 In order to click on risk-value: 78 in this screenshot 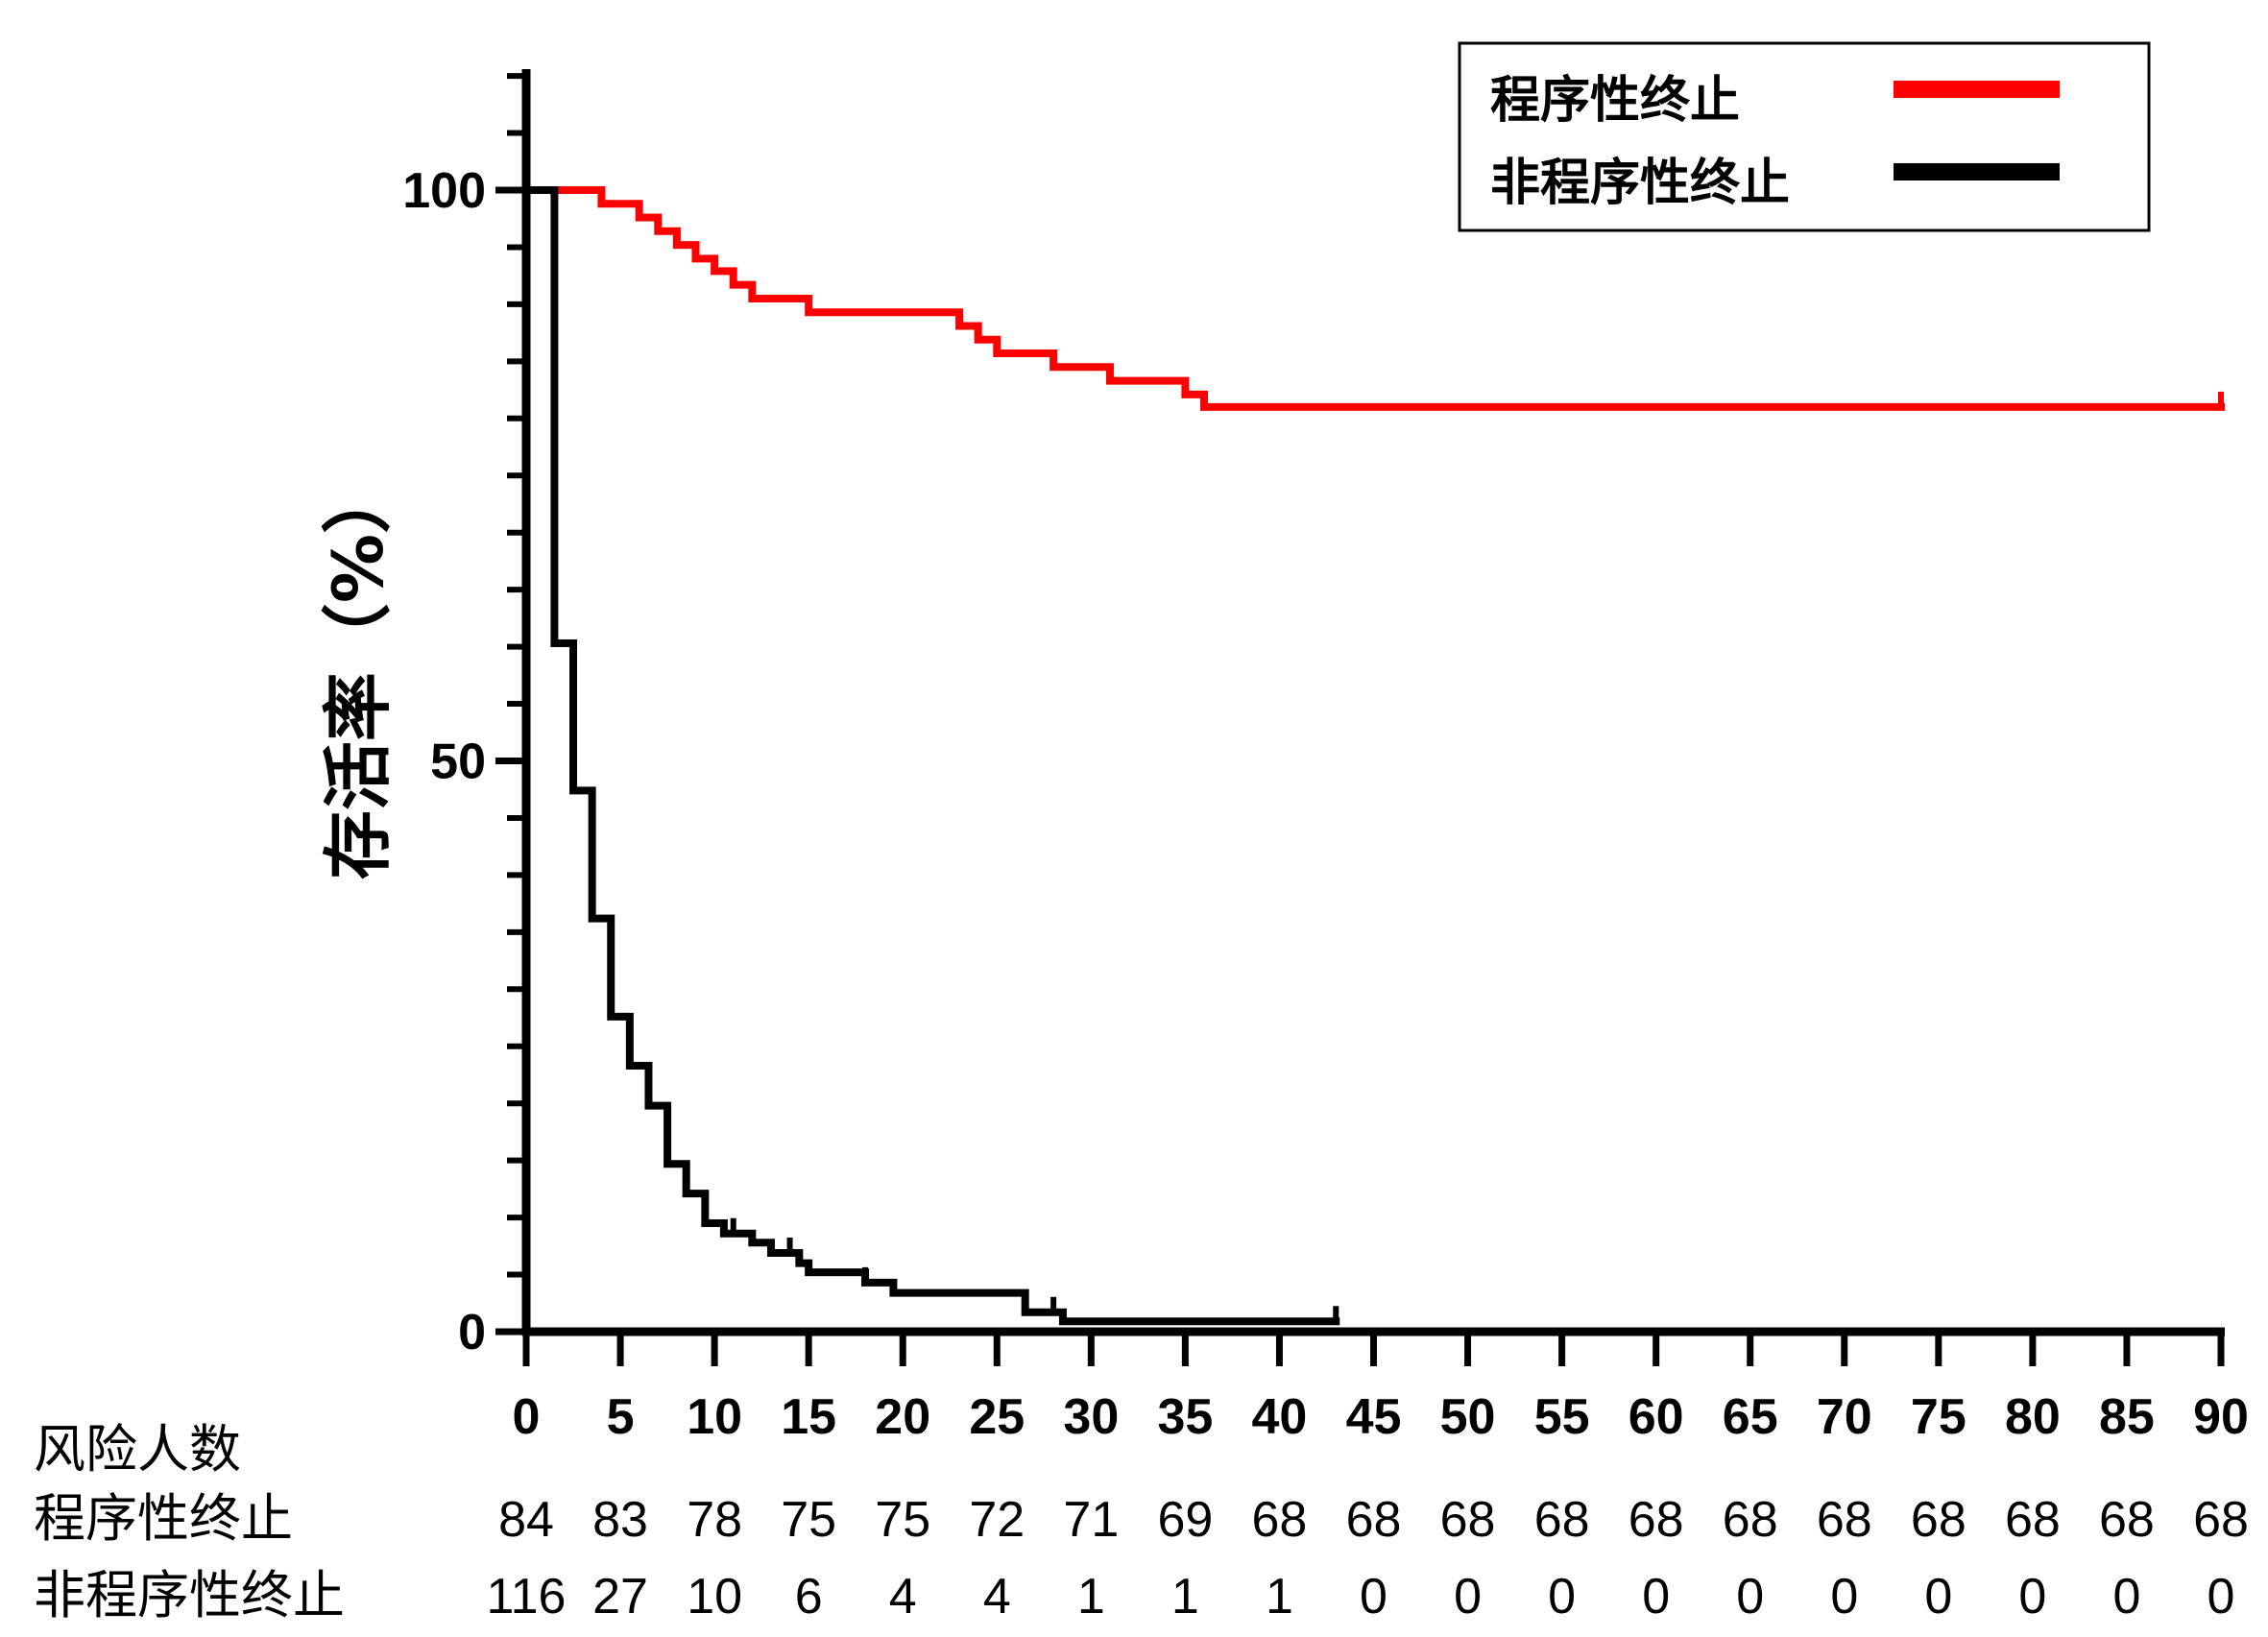, I will do `click(714, 1520)`.